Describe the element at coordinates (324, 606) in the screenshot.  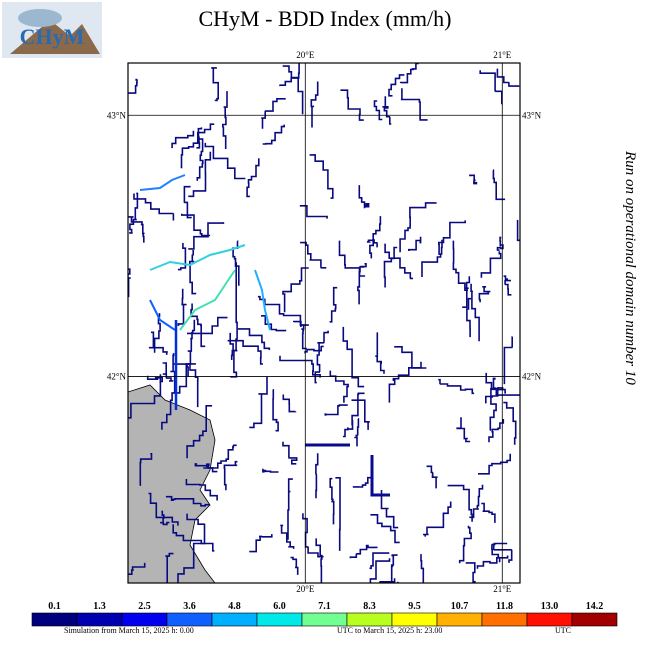
I see `colorbar-label: 7.1` at that location.